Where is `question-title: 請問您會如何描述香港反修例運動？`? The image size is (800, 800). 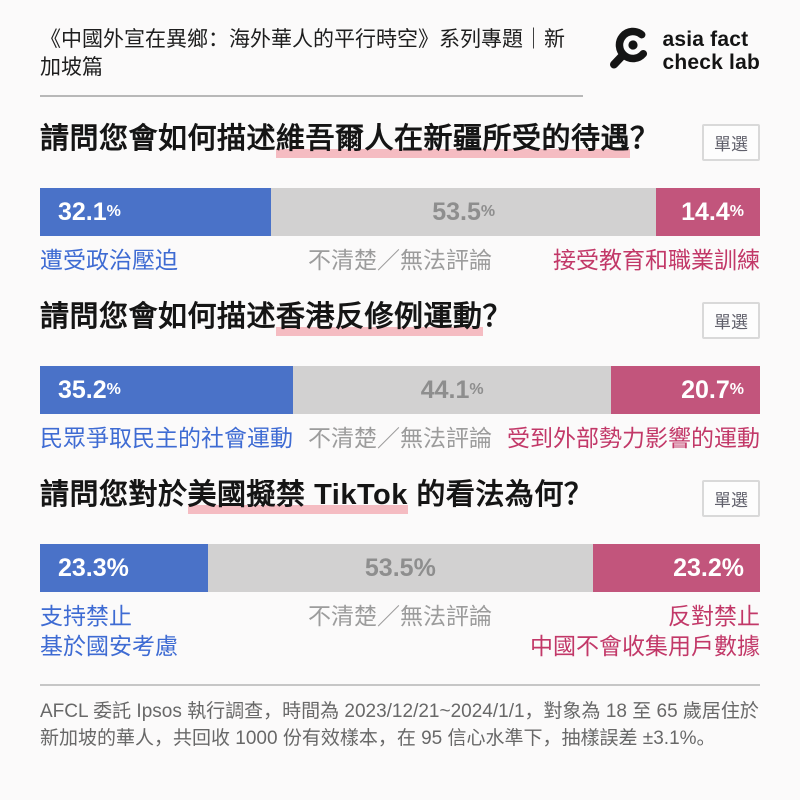 question-title: 請問您會如何描述香港反修例運動？ is located at coordinates (276, 318).